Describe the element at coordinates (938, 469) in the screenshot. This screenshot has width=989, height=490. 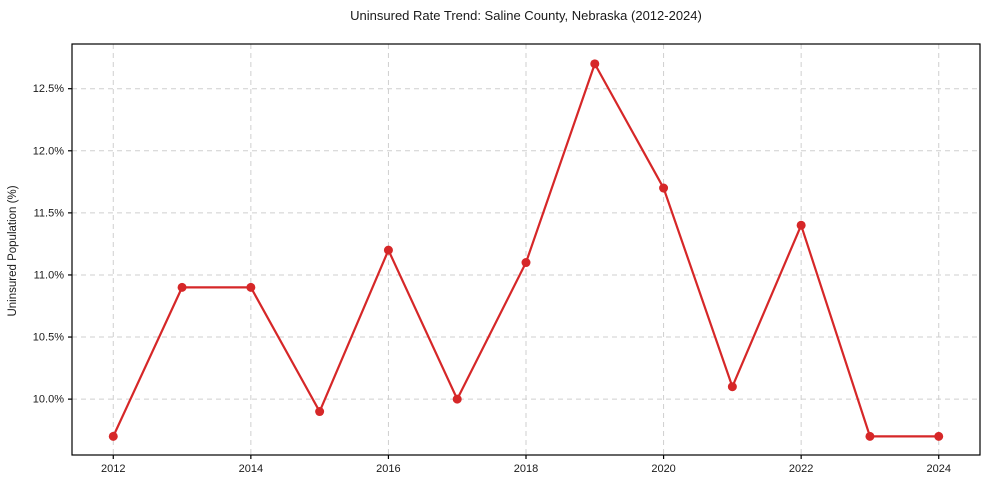
I see `x-tick-label: 2024` at that location.